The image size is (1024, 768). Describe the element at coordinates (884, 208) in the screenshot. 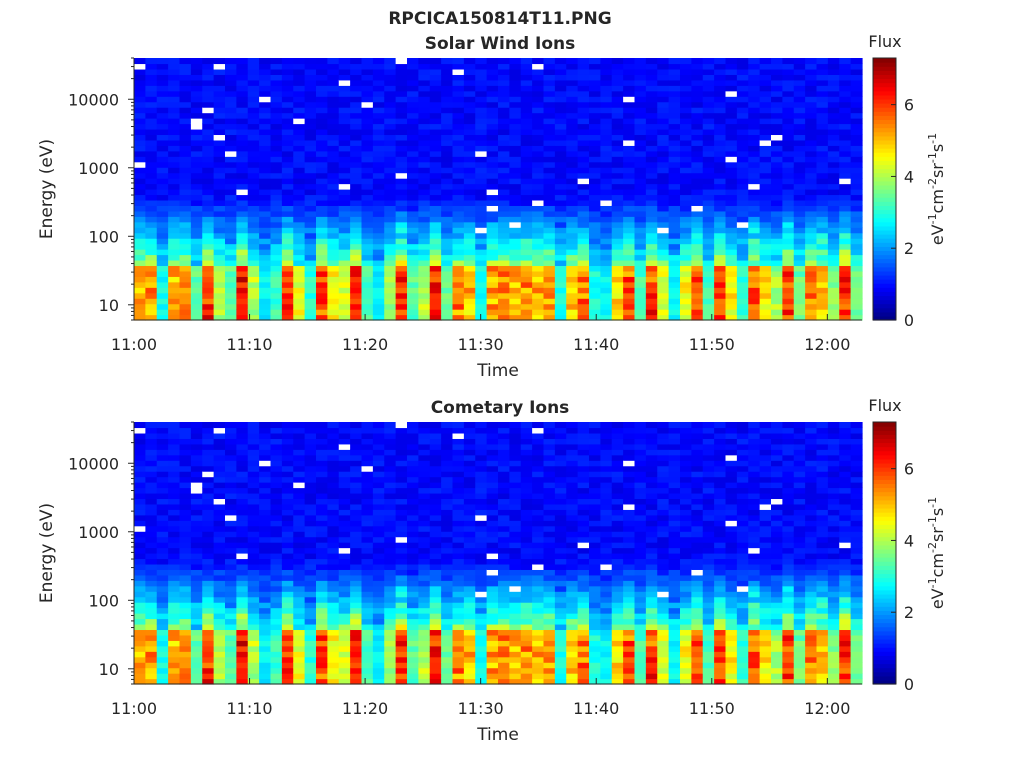

I see `colorbar-segment` at that location.